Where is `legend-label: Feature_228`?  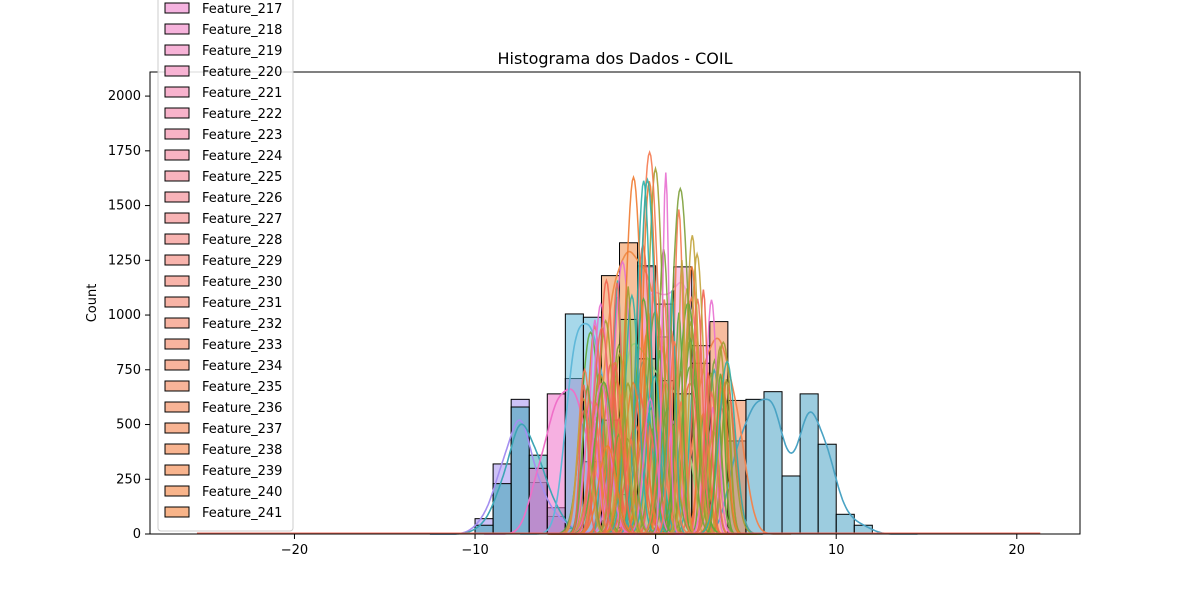
legend-label: Feature_228 is located at coordinates (242, 240).